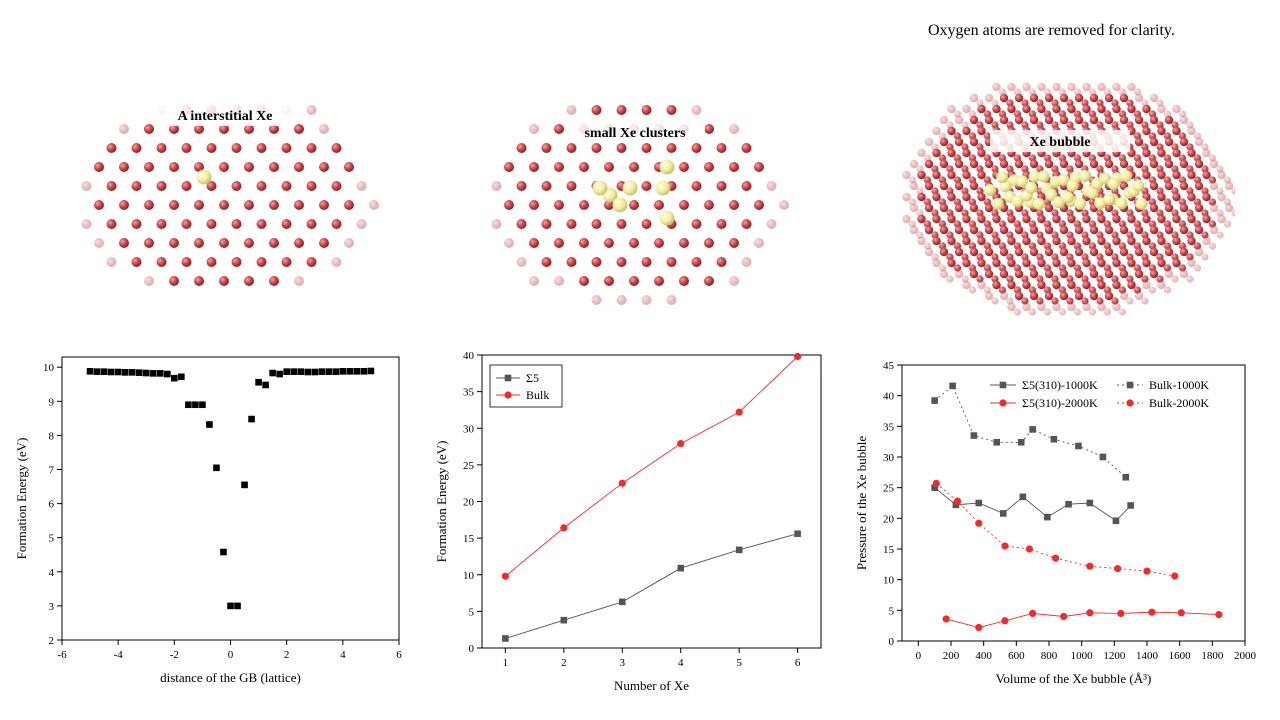  I want to click on x-tick-label: 2000, so click(1245, 656).